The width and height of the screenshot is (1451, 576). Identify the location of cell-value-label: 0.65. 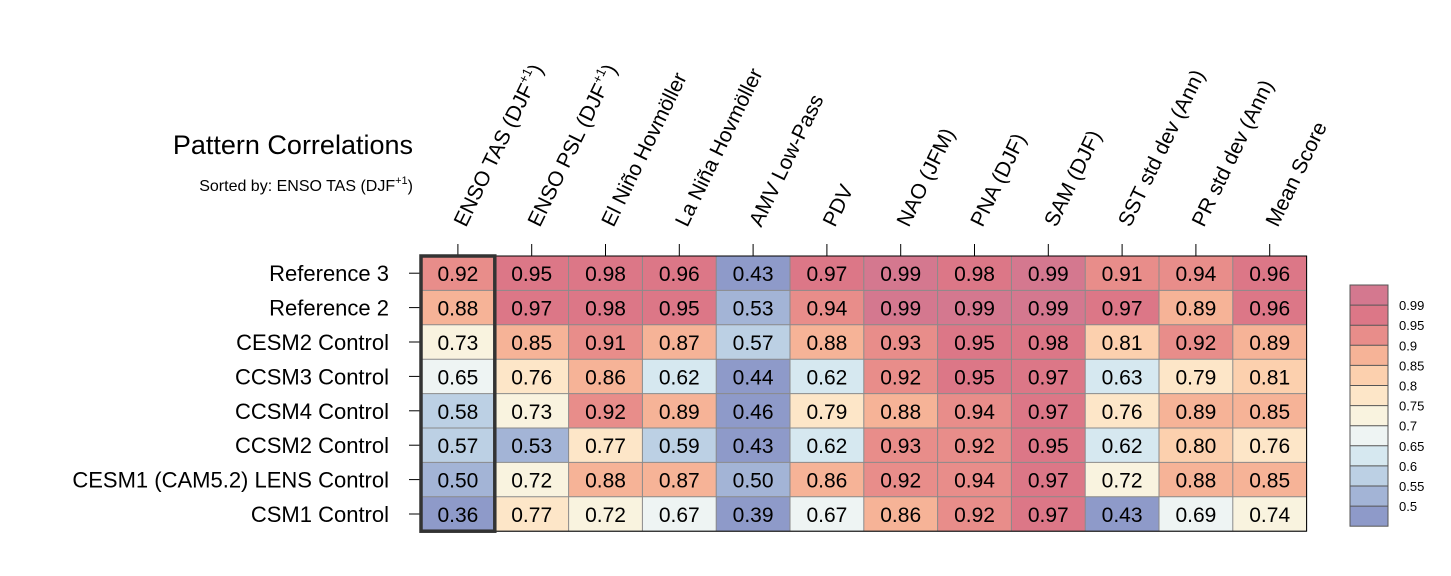
(457, 377).